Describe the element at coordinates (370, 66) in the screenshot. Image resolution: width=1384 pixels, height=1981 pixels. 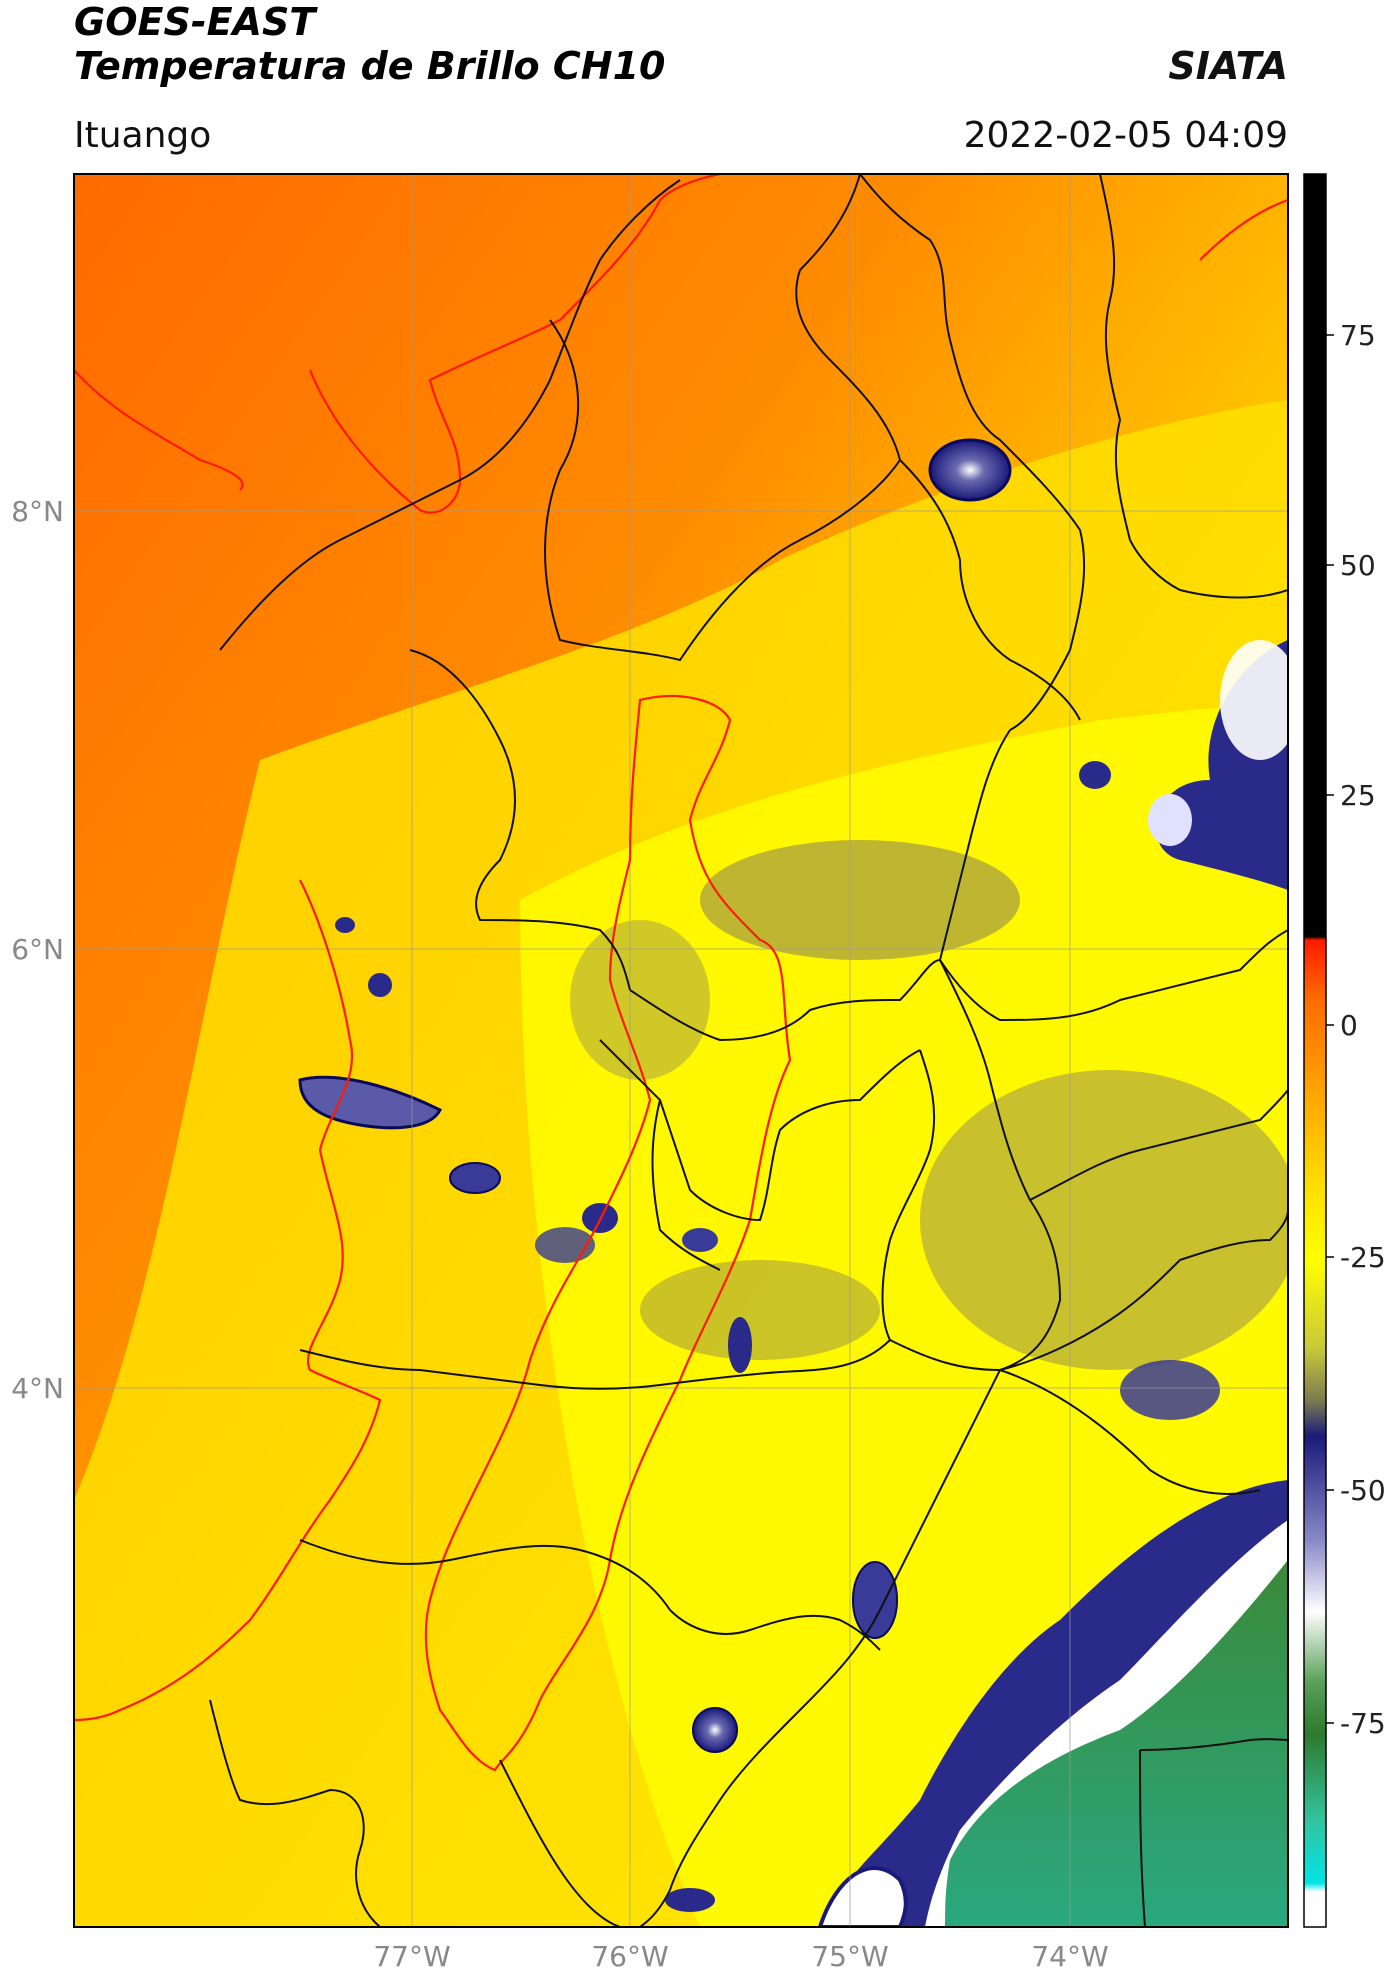
I see `product-subtitle: Temperatura de Brillo CH10` at that location.